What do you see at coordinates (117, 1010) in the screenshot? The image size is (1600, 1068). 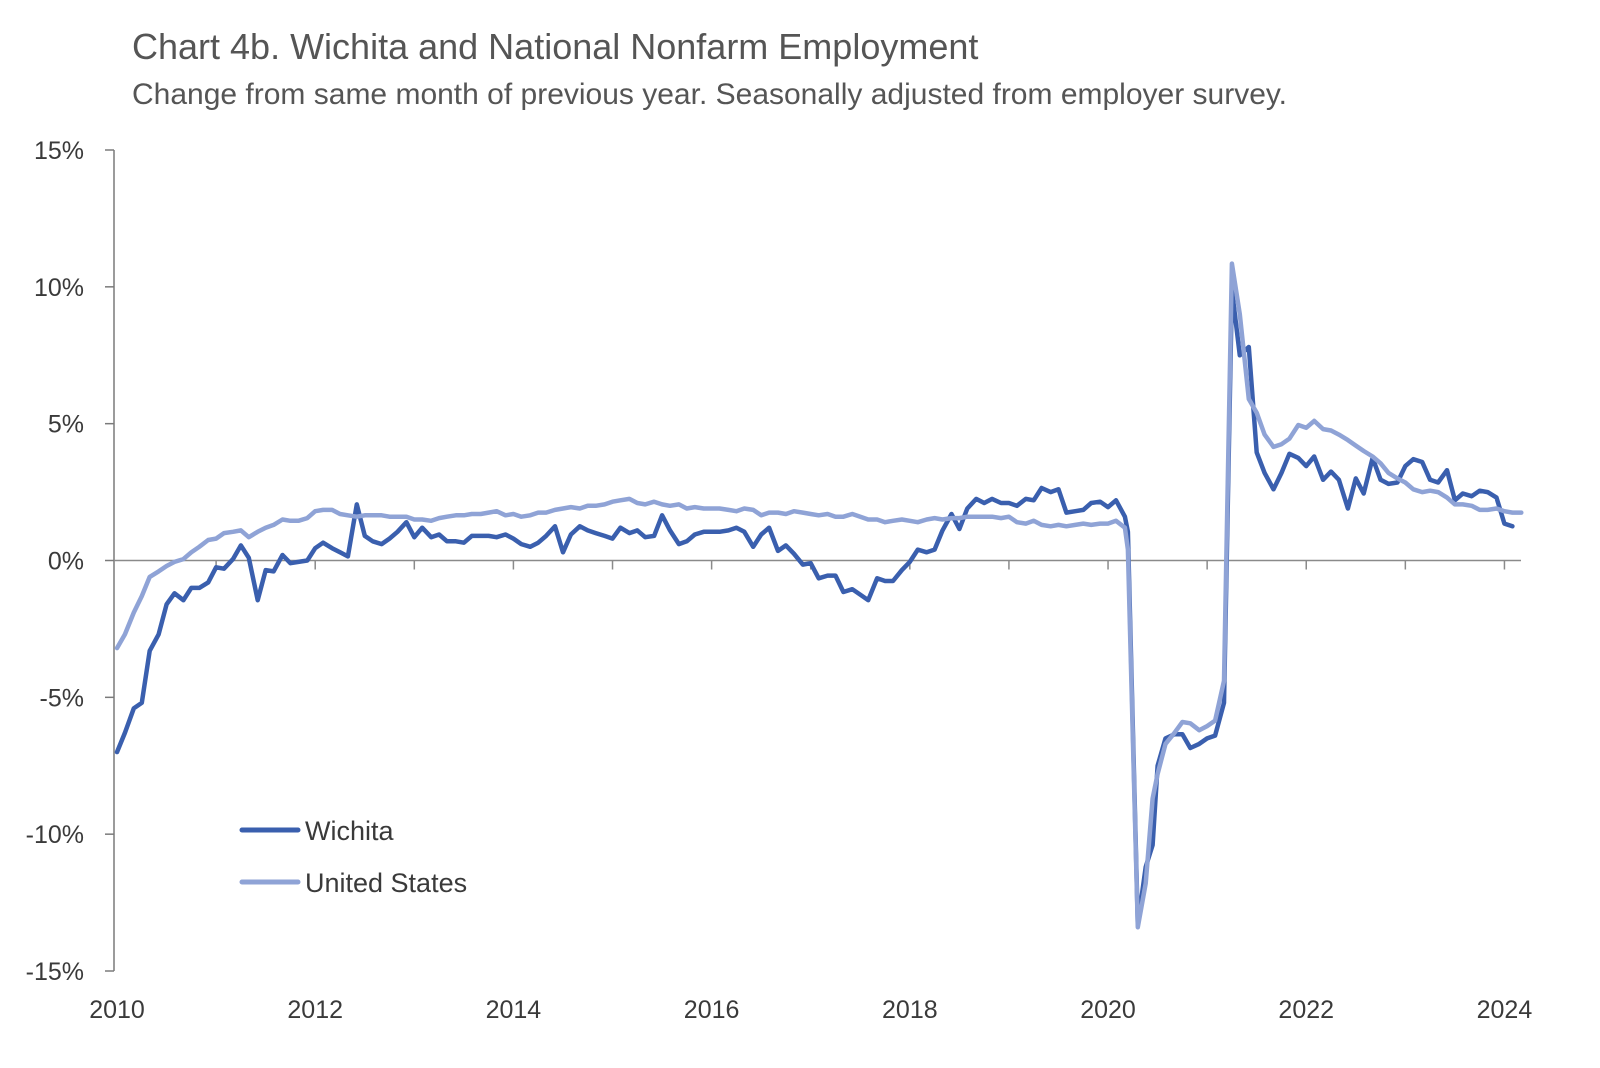 I see `x-tick-label: 2010` at bounding box center [117, 1010].